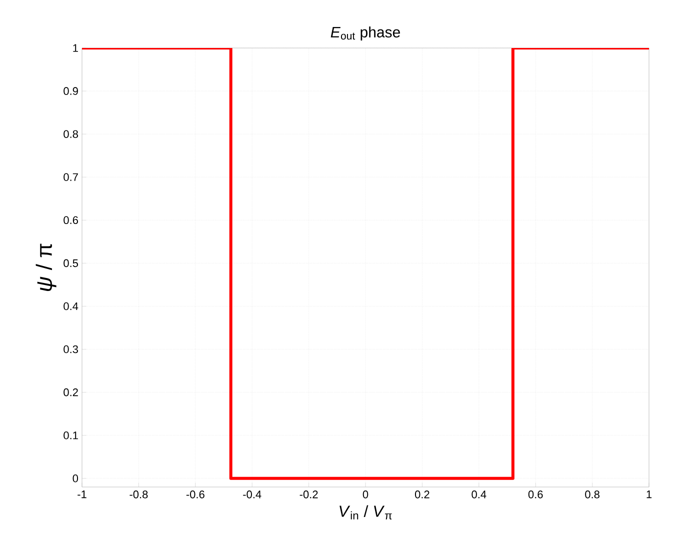  I want to click on x-tick-label: -1, so click(82, 494).